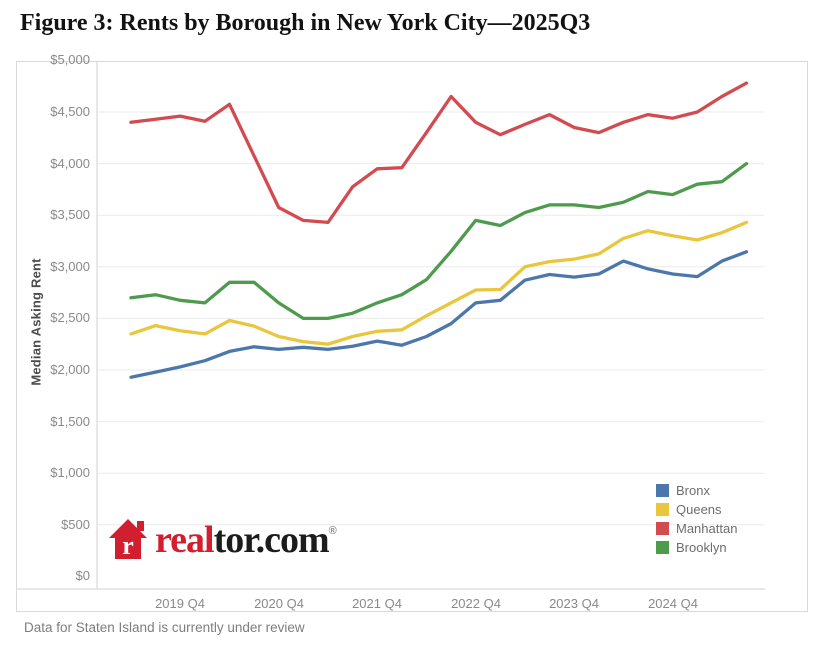 The image size is (823, 648). I want to click on realtor-wordmark-real: real, so click(185, 540).